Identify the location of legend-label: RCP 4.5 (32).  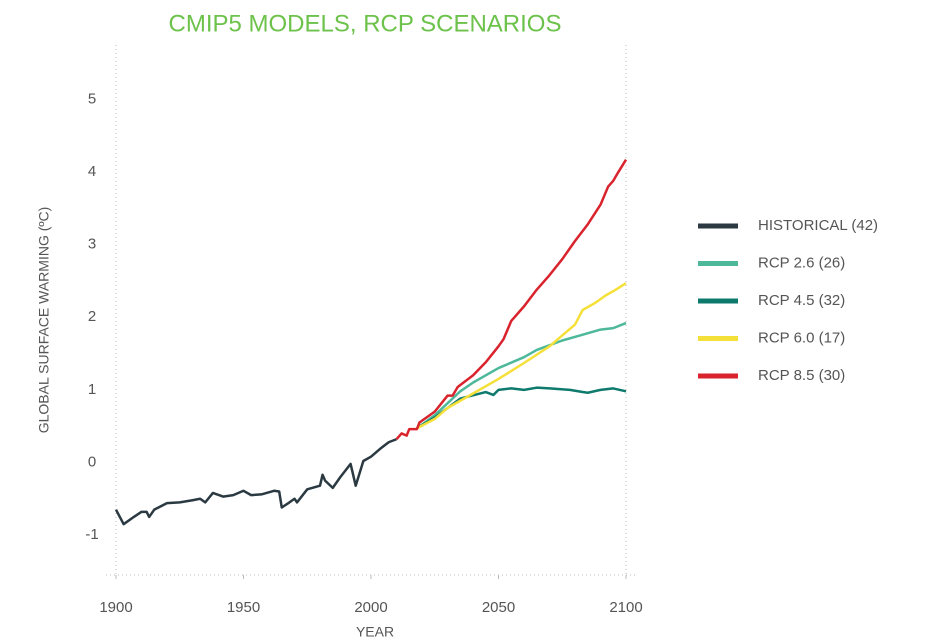
(801, 300).